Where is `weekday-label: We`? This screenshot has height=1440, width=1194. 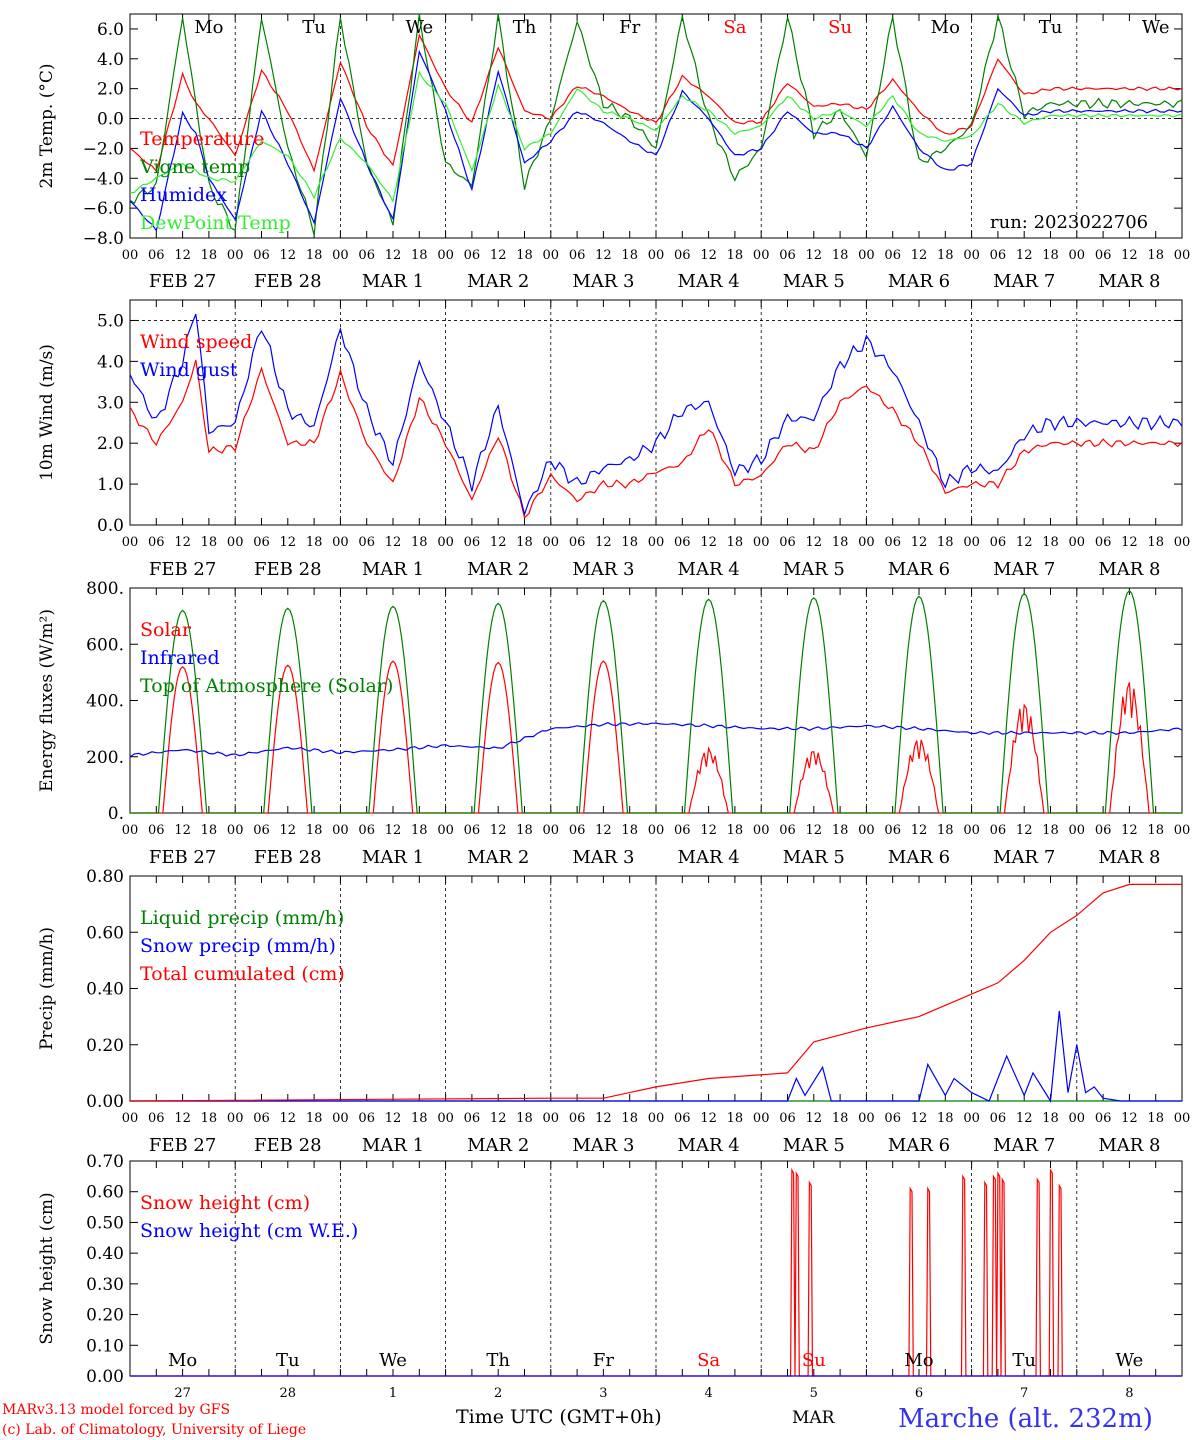
weekday-label: We is located at coordinates (393, 1360).